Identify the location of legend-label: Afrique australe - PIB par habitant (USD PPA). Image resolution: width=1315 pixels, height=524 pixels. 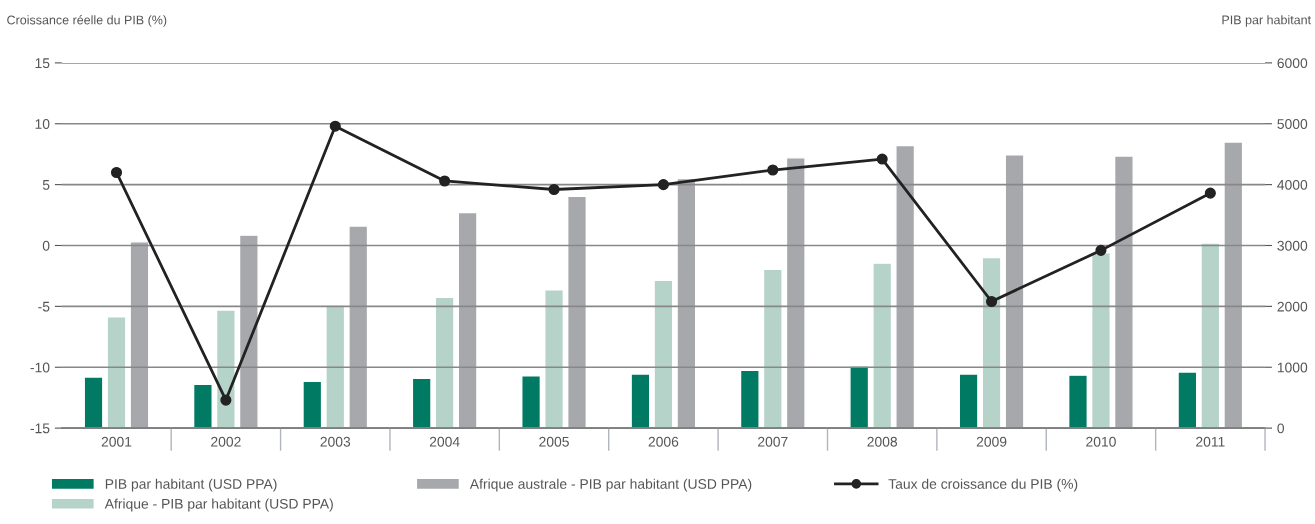
(610, 485).